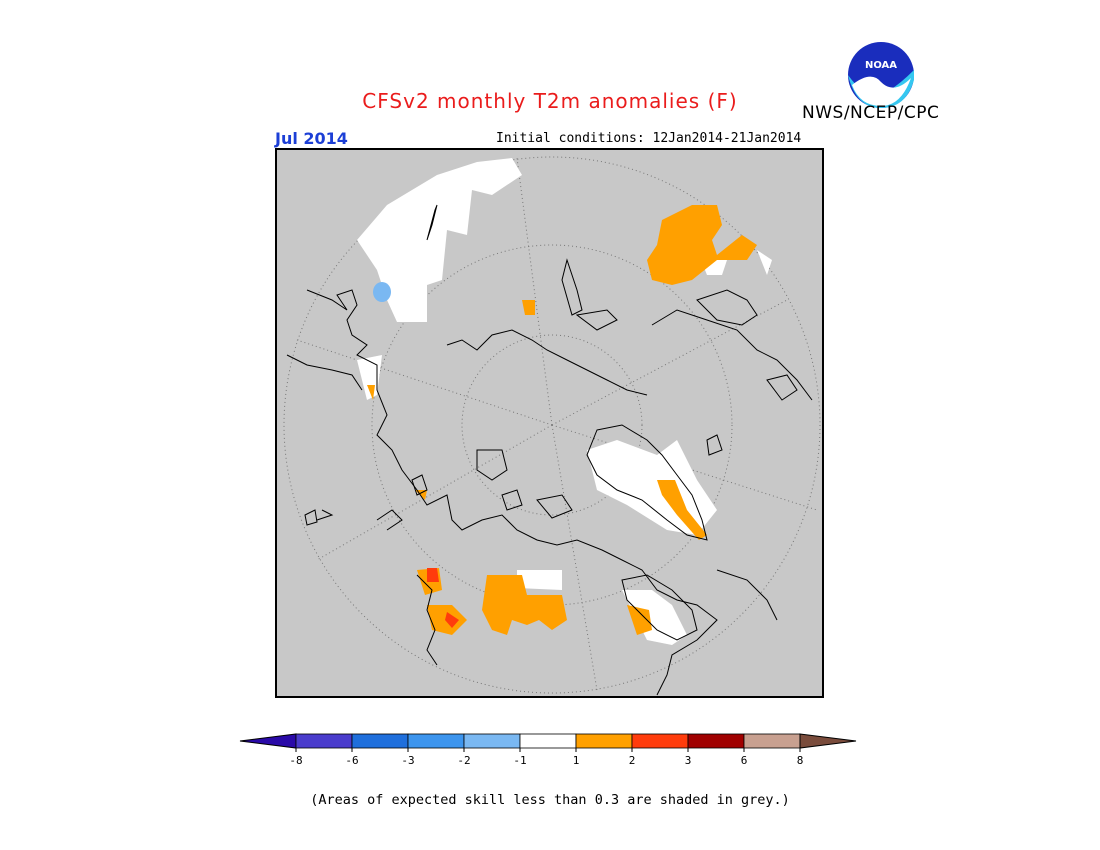 The image size is (1100, 850). I want to click on noaa-logo: NOAA, so click(881, 75).